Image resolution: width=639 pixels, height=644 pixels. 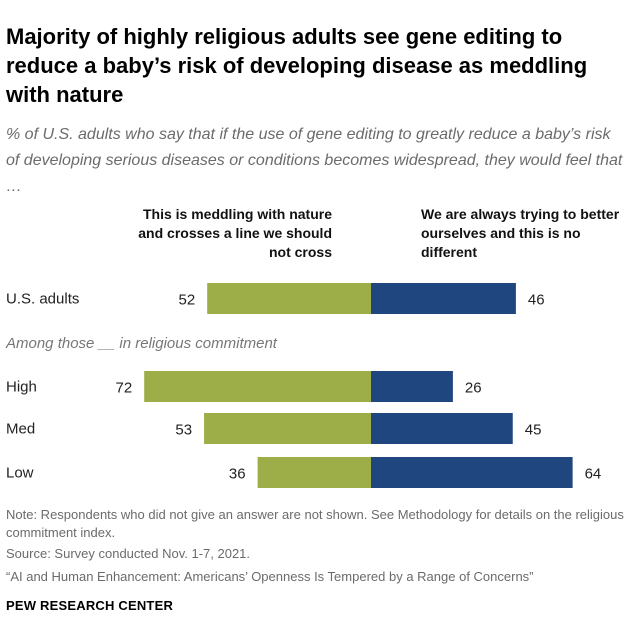 What do you see at coordinates (237, 474) in the screenshot?
I see `value-label-meddling-low: 36` at bounding box center [237, 474].